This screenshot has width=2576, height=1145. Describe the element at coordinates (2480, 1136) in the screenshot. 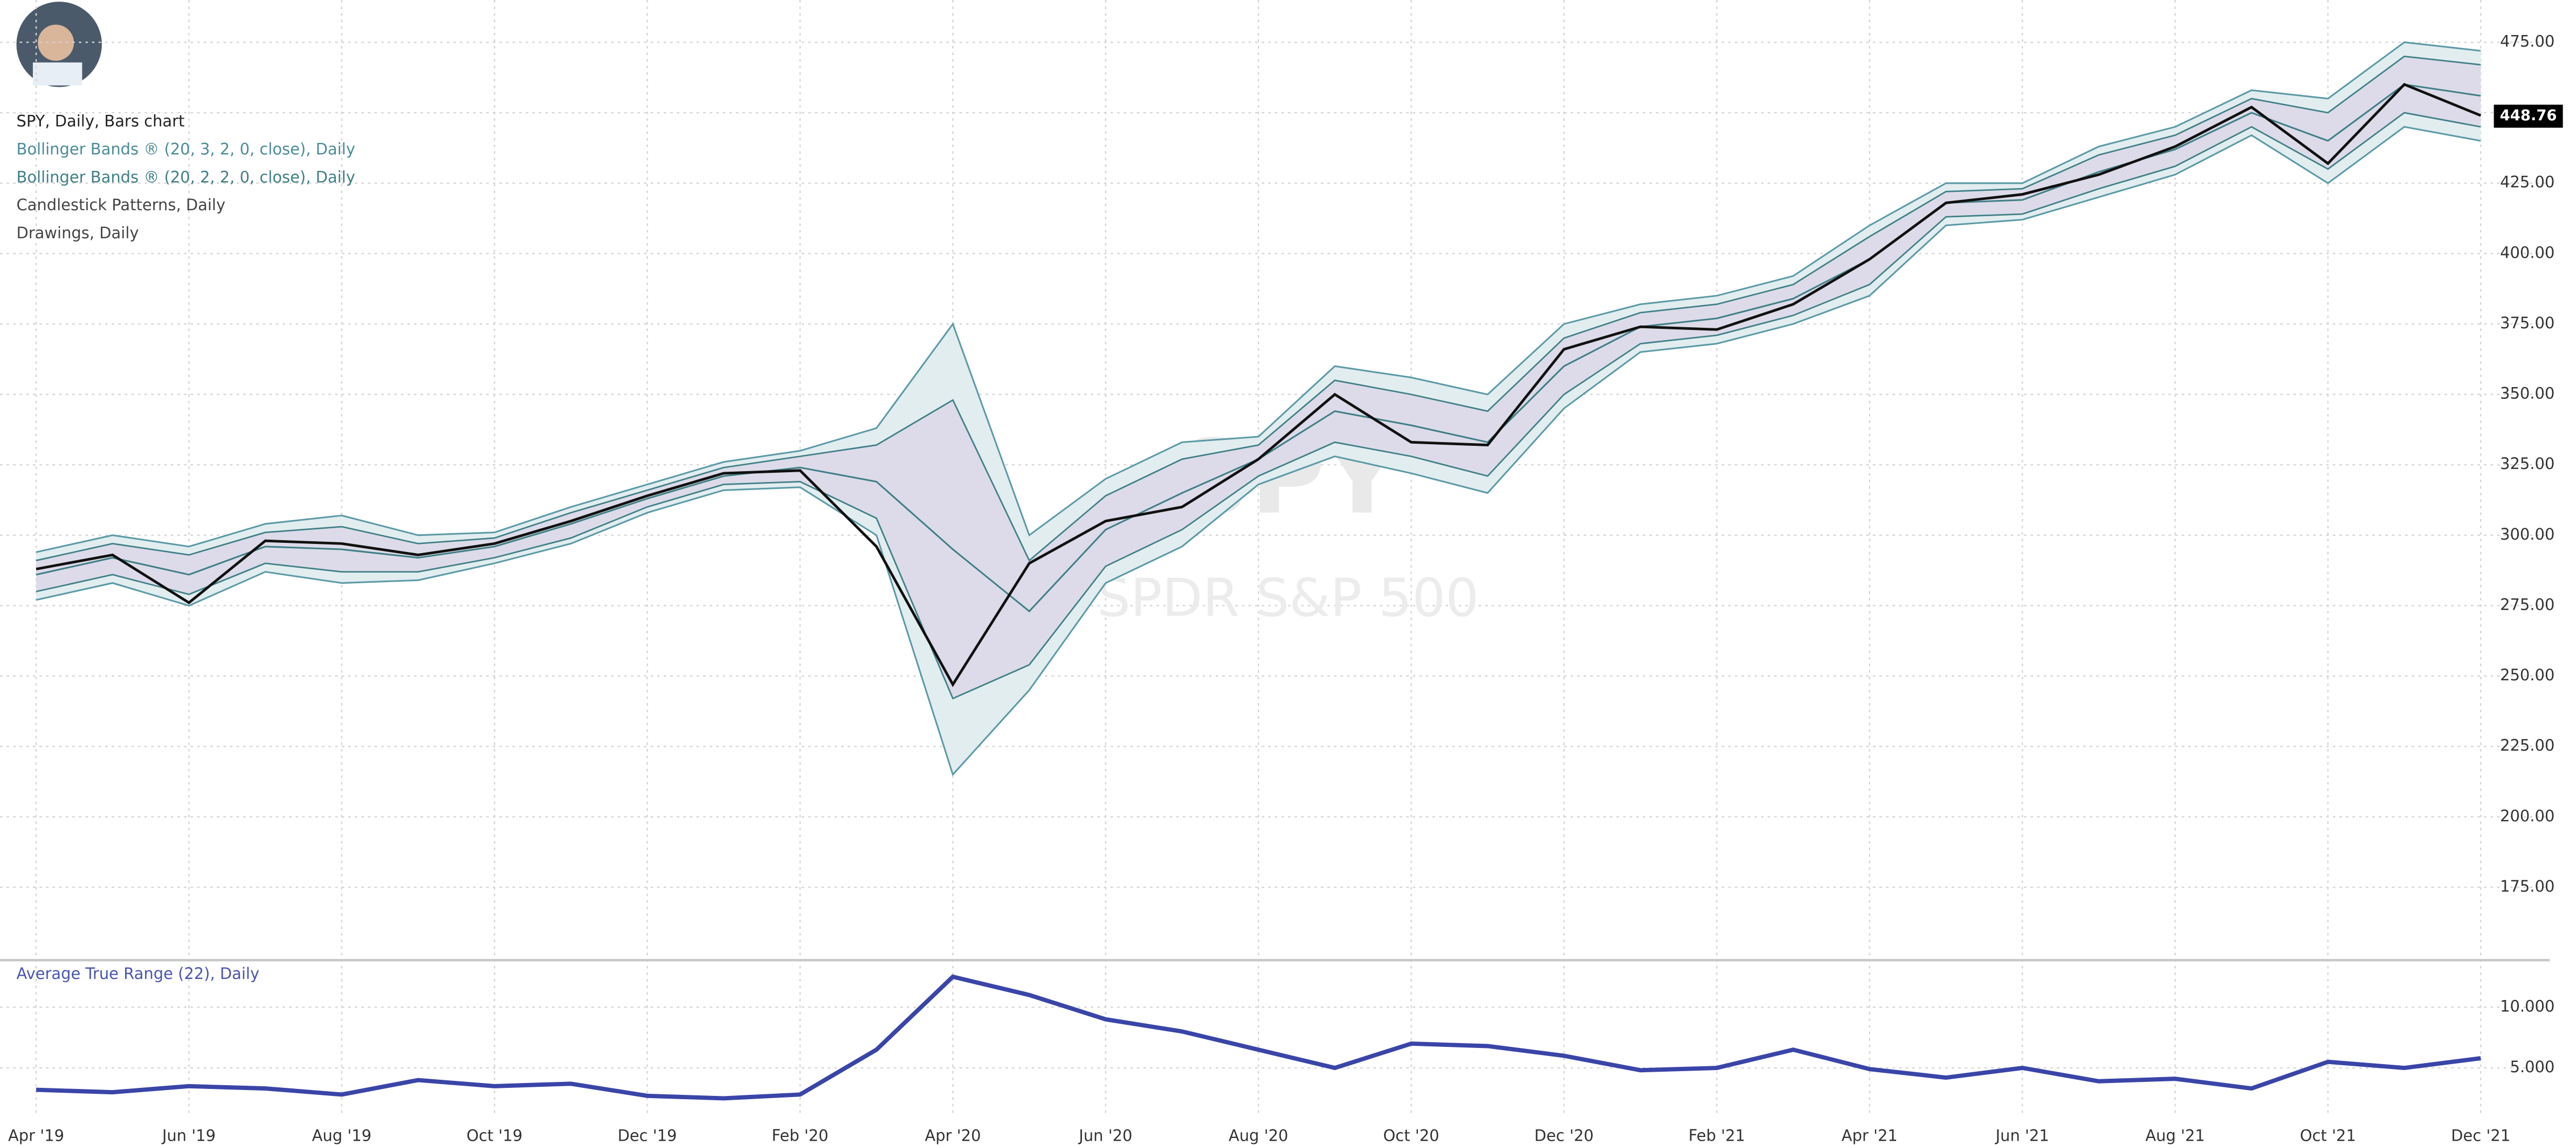

I see `x-tick-label: Dec '21` at that location.